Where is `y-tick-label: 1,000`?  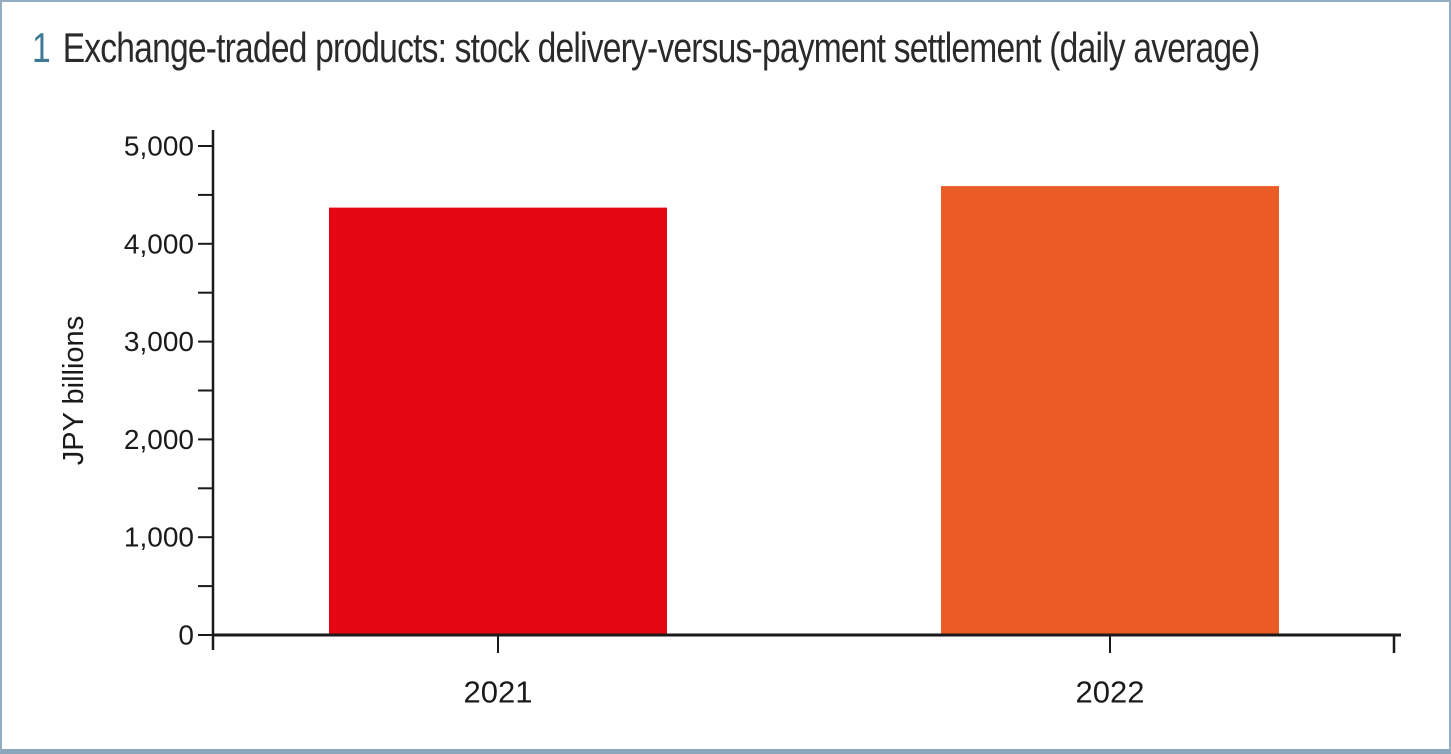
y-tick-label: 1,000 is located at coordinates (159, 537).